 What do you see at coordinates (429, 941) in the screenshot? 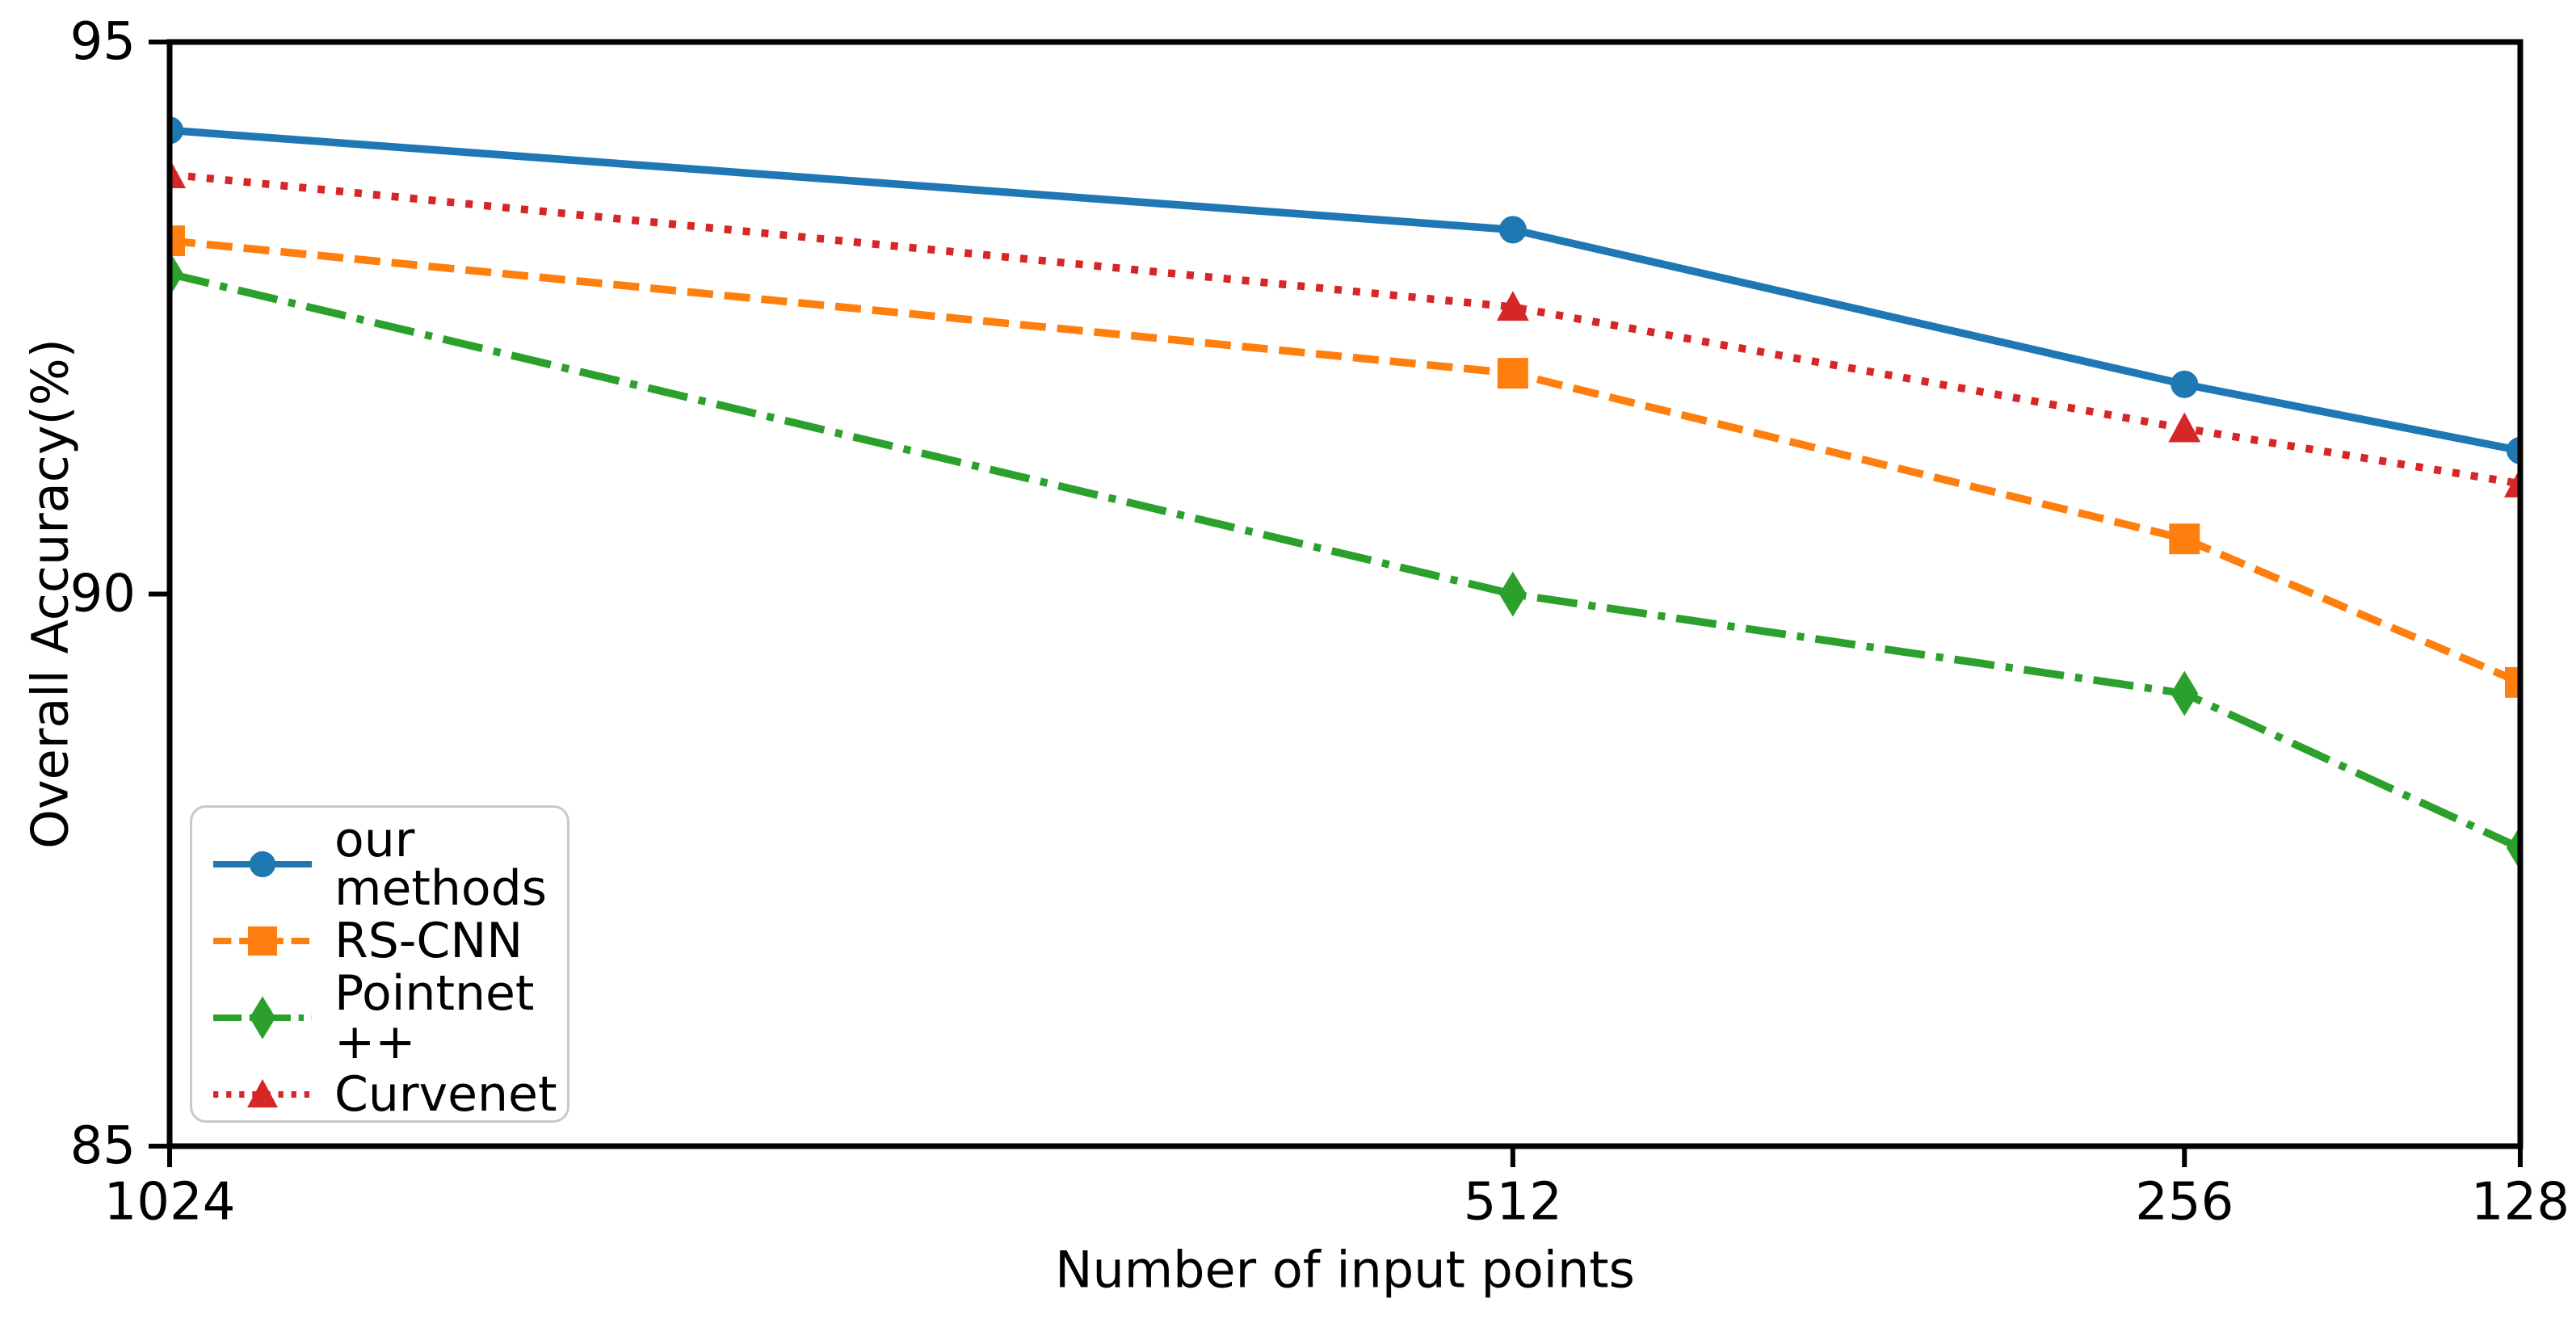
I see `legend-label: RS-CNN` at bounding box center [429, 941].